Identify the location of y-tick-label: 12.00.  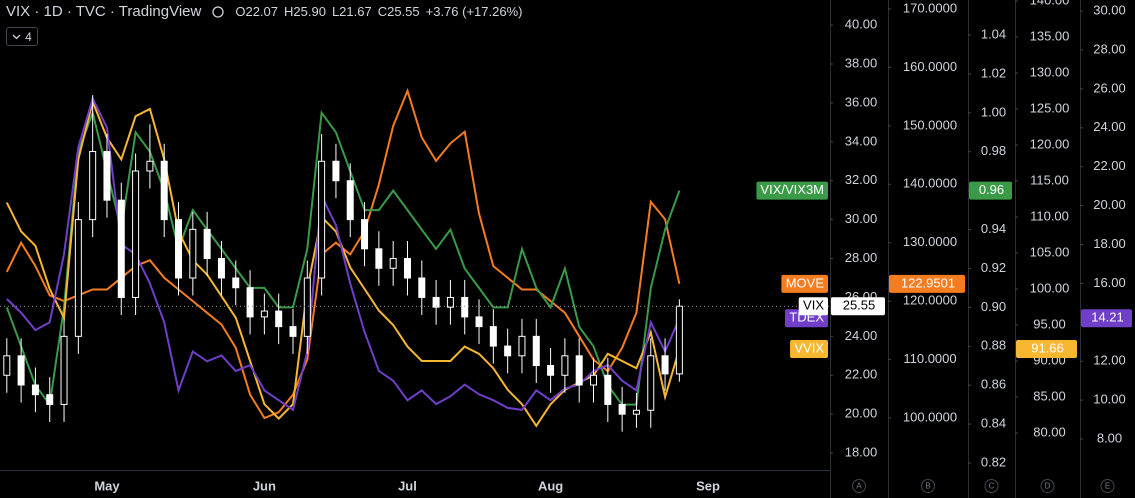
(1109, 360).